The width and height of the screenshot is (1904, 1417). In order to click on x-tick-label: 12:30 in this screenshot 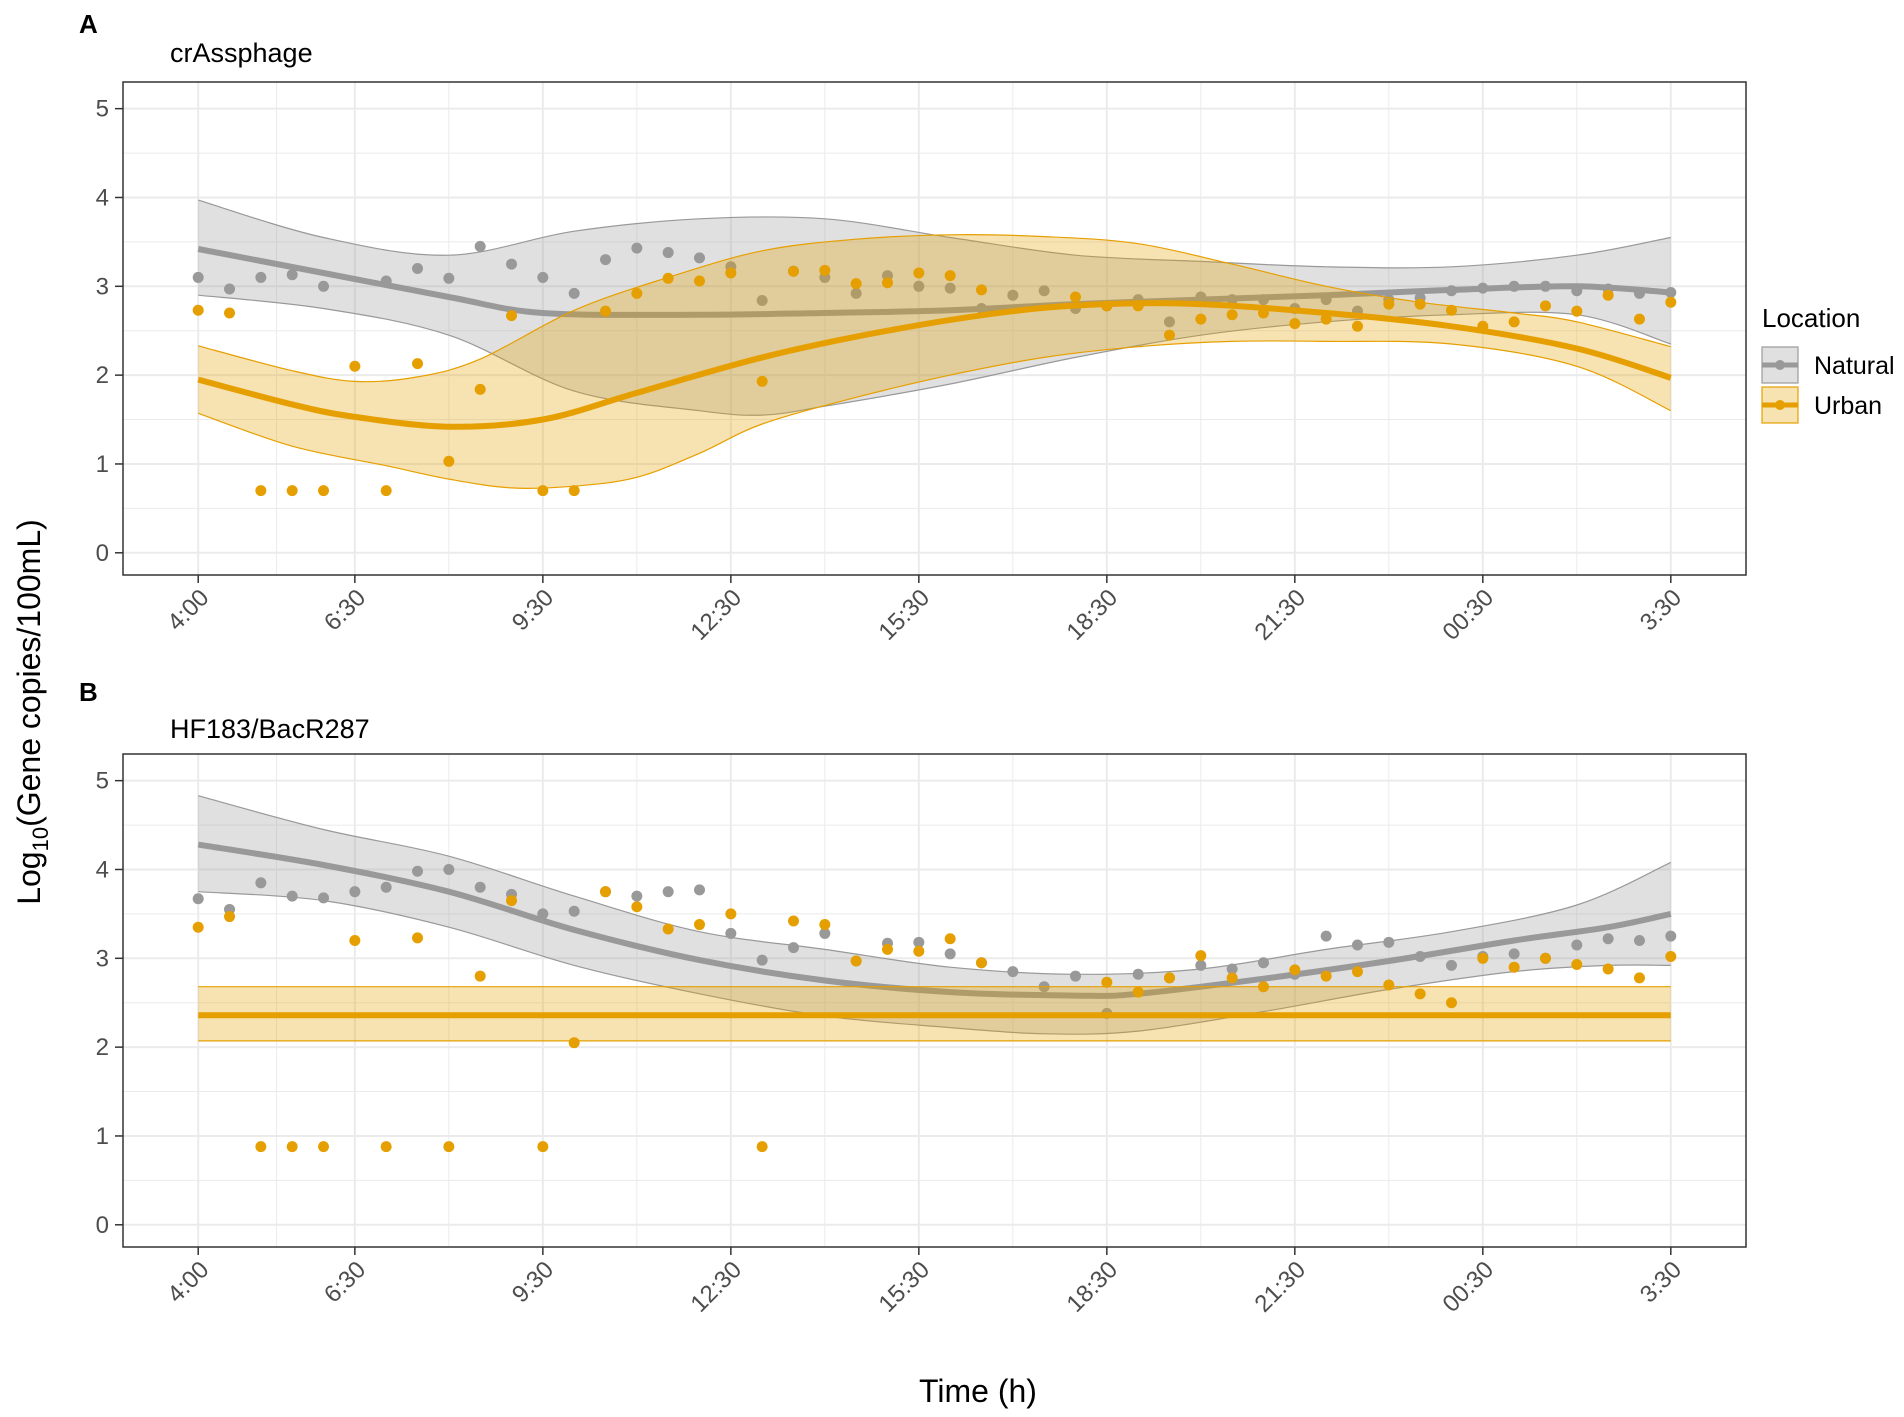, I will do `click(716, 615)`.